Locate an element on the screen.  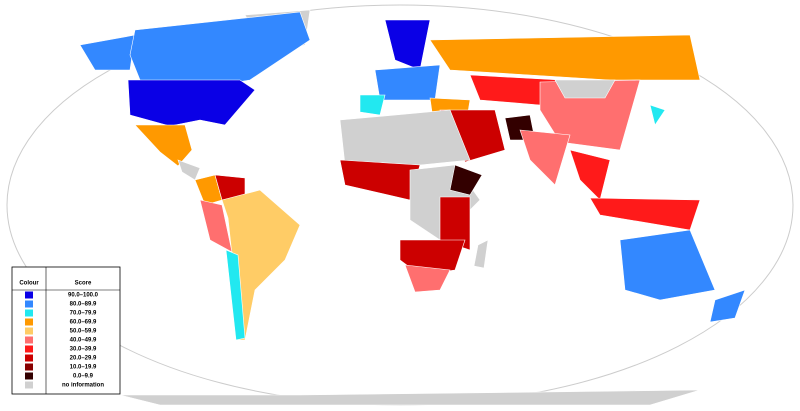
legend-label: 60.0–69.9 is located at coordinates (83, 323).